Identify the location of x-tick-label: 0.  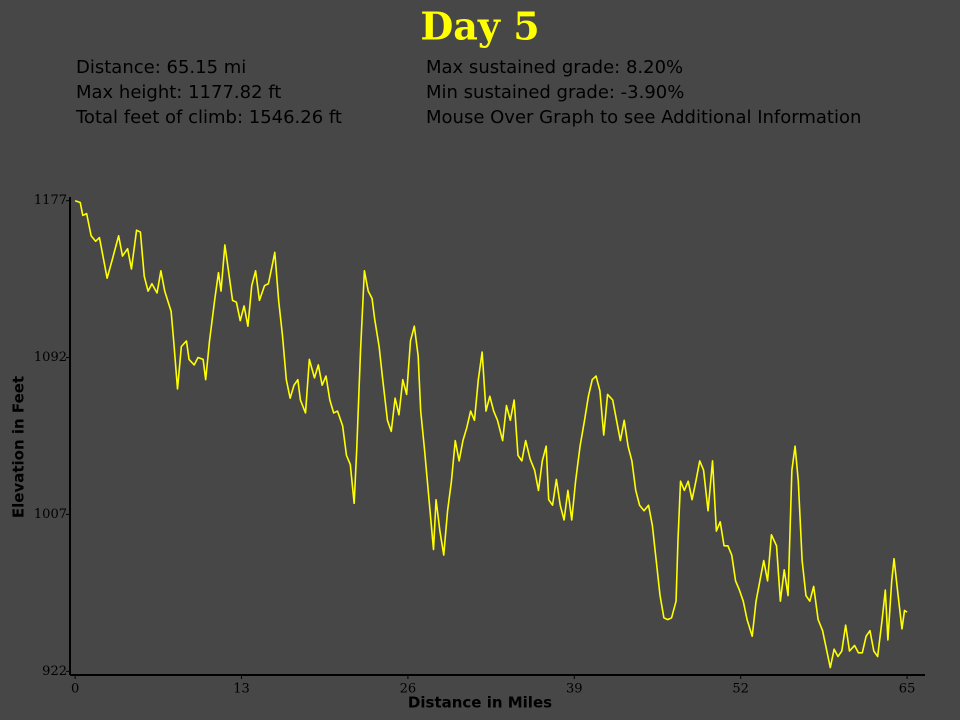
(75, 689).